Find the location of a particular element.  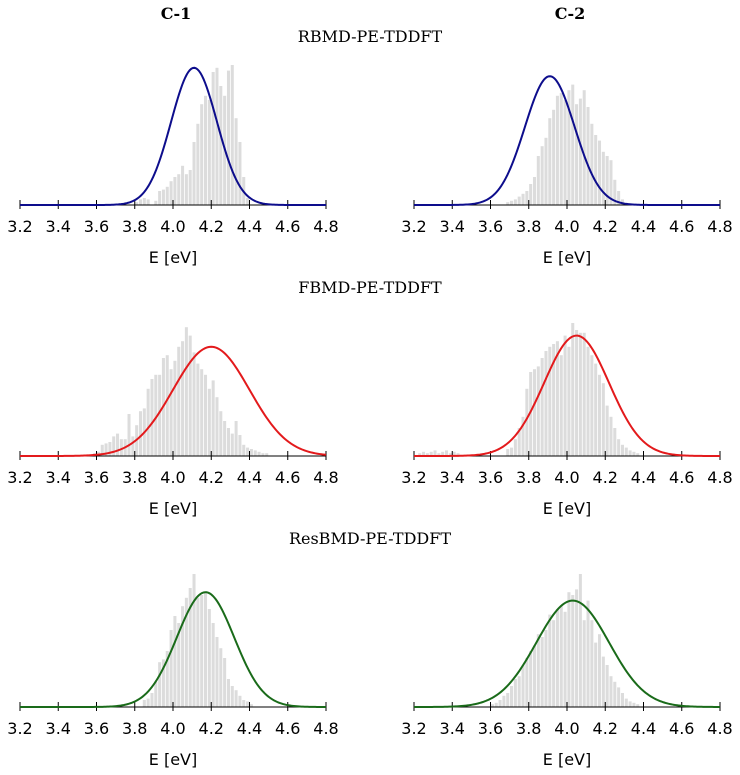

panel-resbmd-c1: 3.2 3.4 3.6 3.8 4.0 4.2 4.4 4.6 4.8 E [eV] is located at coordinates (173, 671).